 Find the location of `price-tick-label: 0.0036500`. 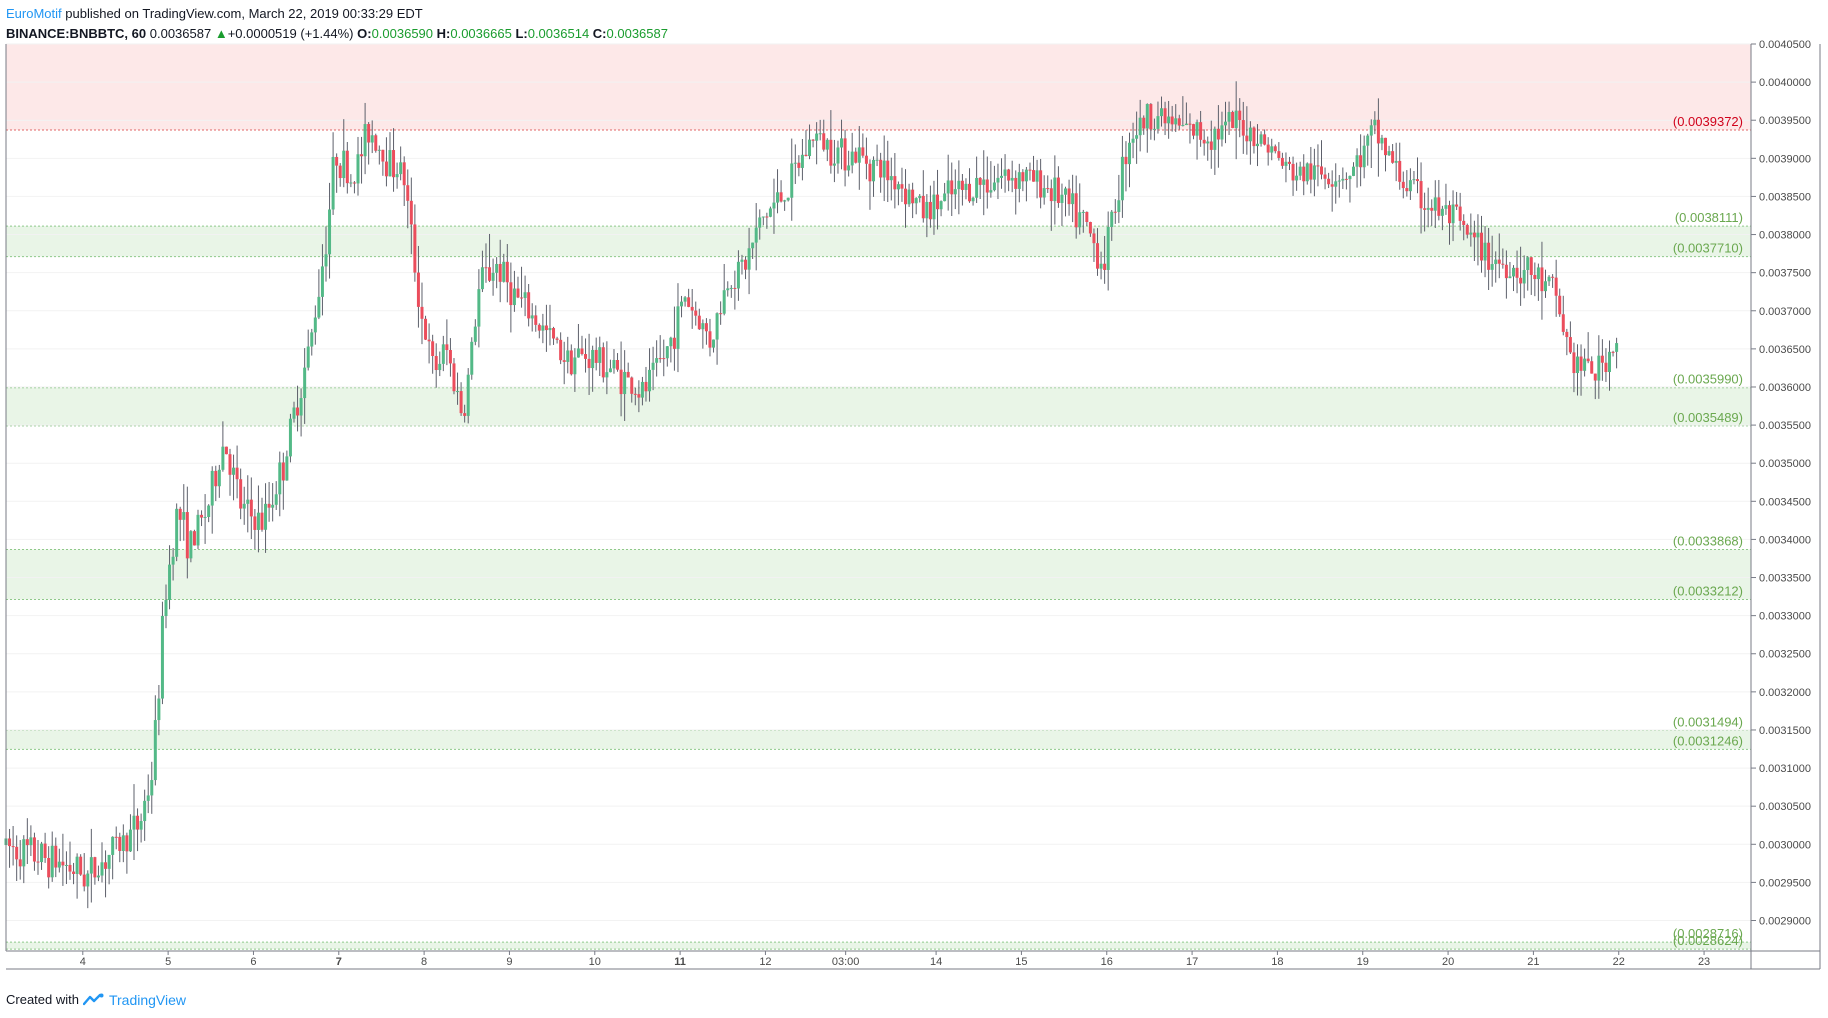

price-tick-label: 0.0036500 is located at coordinates (1785, 350).